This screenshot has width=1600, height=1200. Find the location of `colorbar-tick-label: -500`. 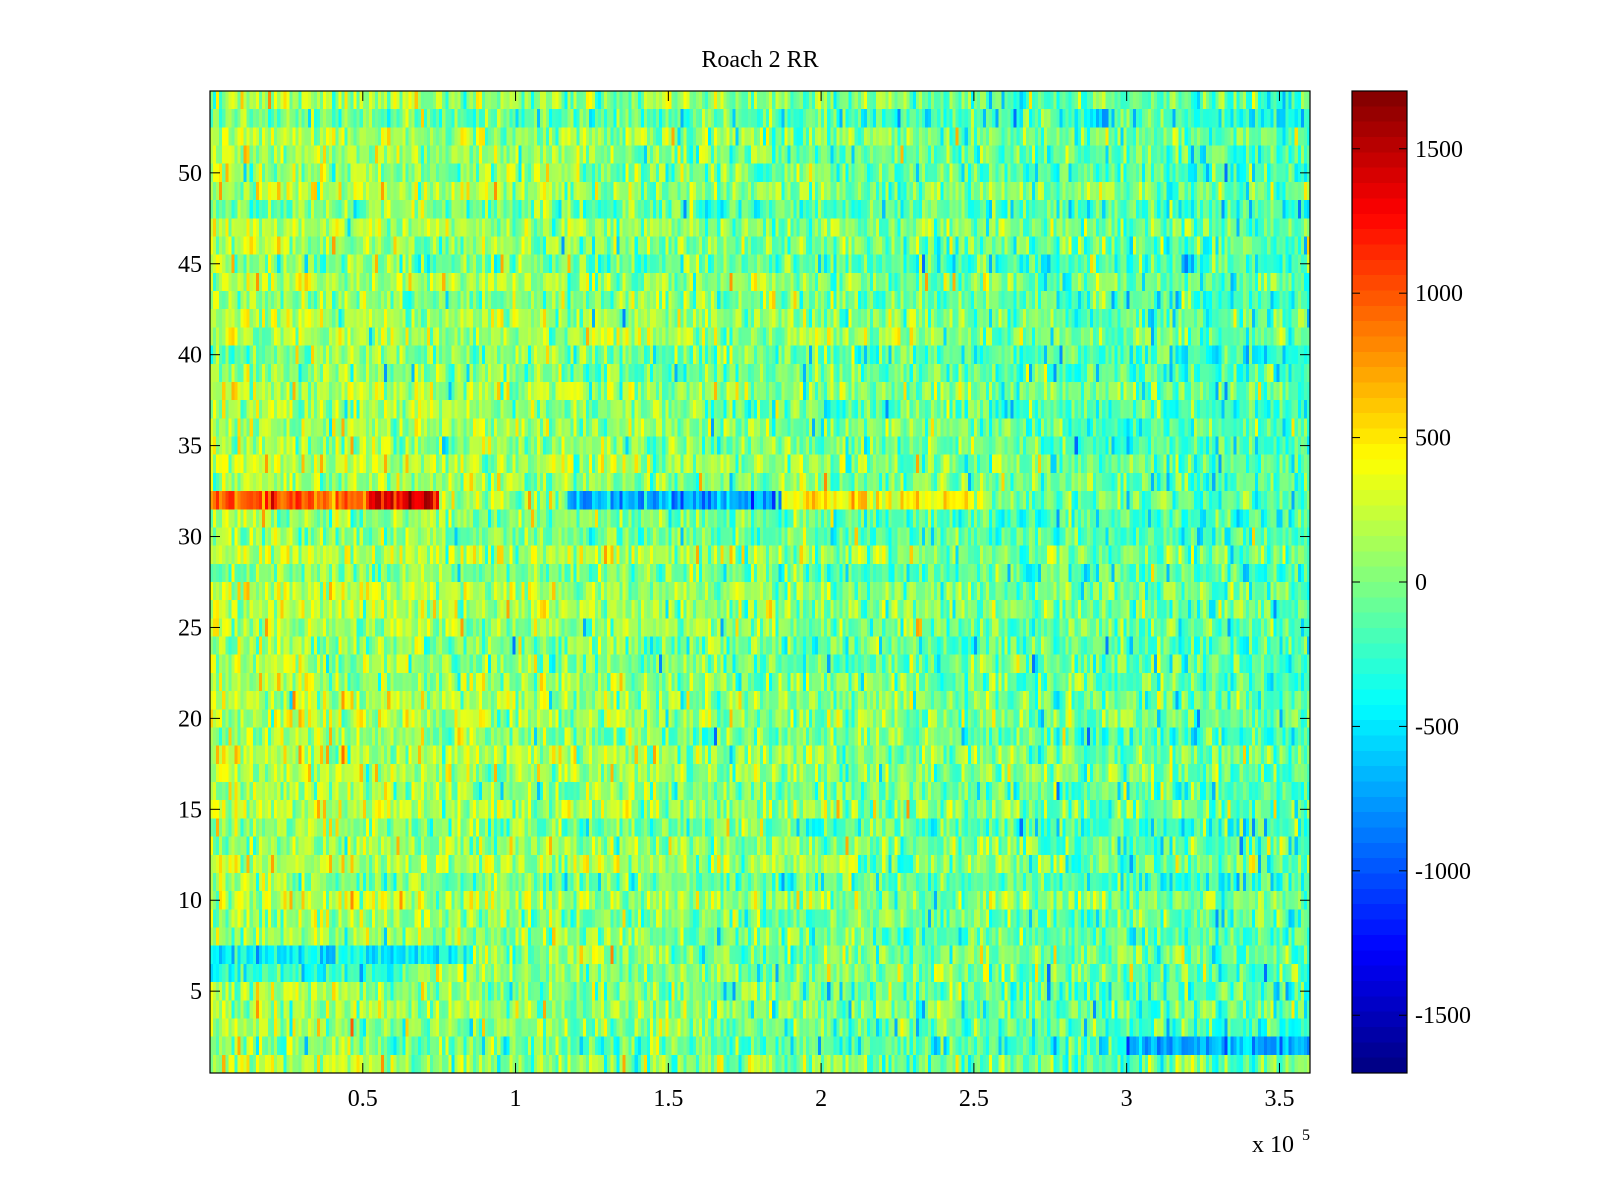

colorbar-tick-label: -500 is located at coordinates (1437, 727).